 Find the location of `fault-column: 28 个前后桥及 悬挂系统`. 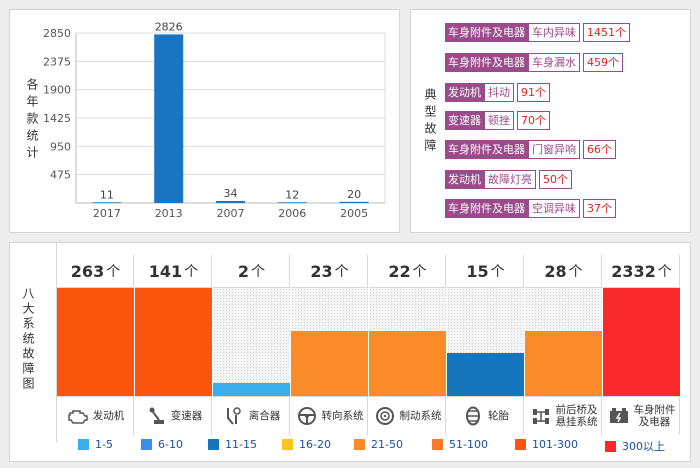

fault-column: 28 个前后桥及 悬挂系统 is located at coordinates (563, 345).